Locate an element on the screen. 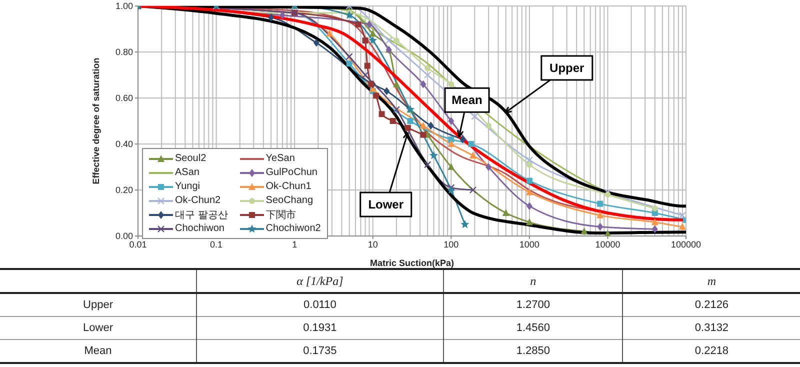  text: 1.4560 is located at coordinates (533, 328).